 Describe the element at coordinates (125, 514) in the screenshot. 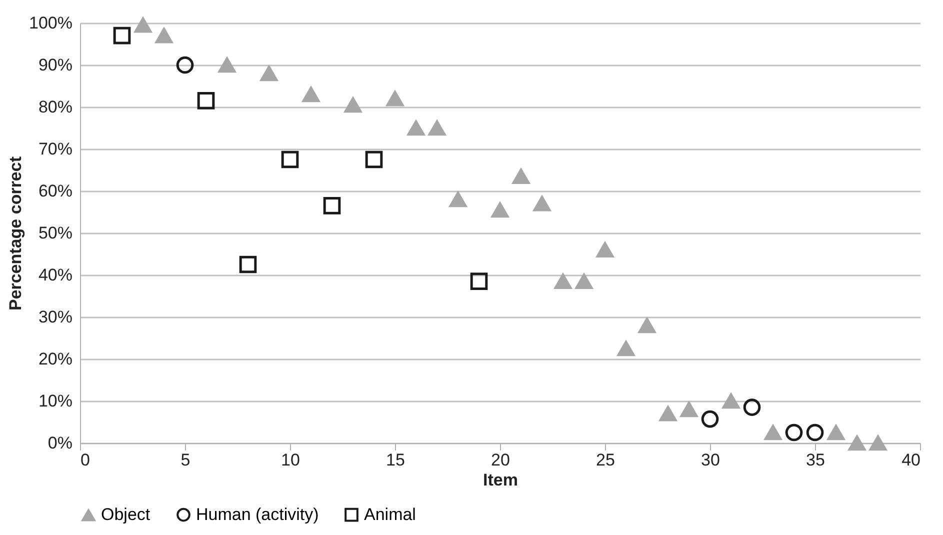

I see `legend-label: Object` at that location.